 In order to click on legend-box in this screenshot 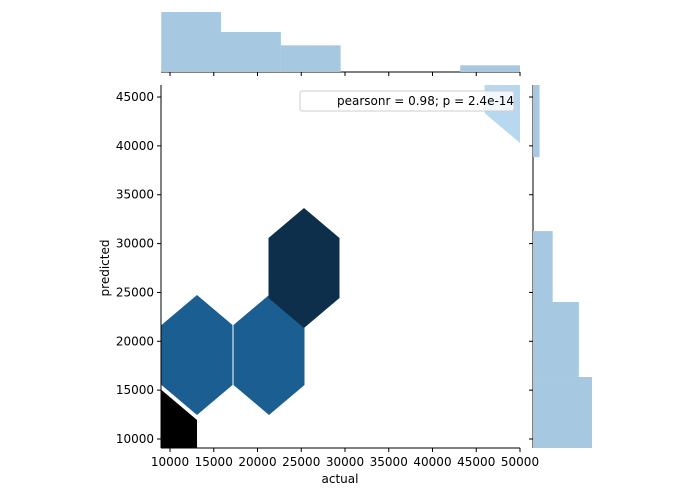, I will do `click(407, 101)`.